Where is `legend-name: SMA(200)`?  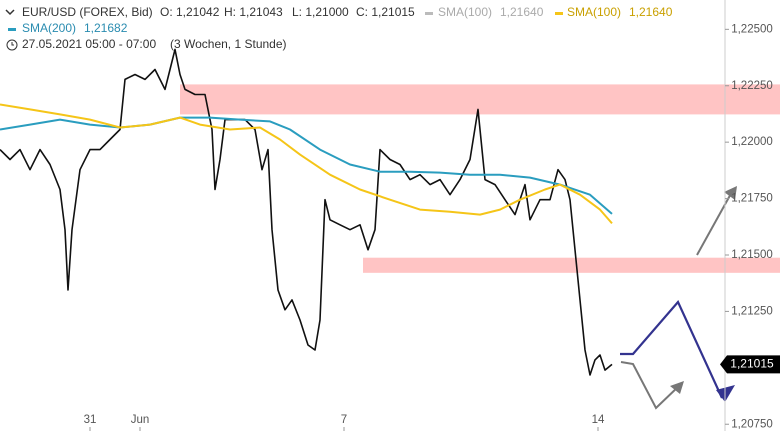
legend-name: SMA(200) is located at coordinates (49, 28).